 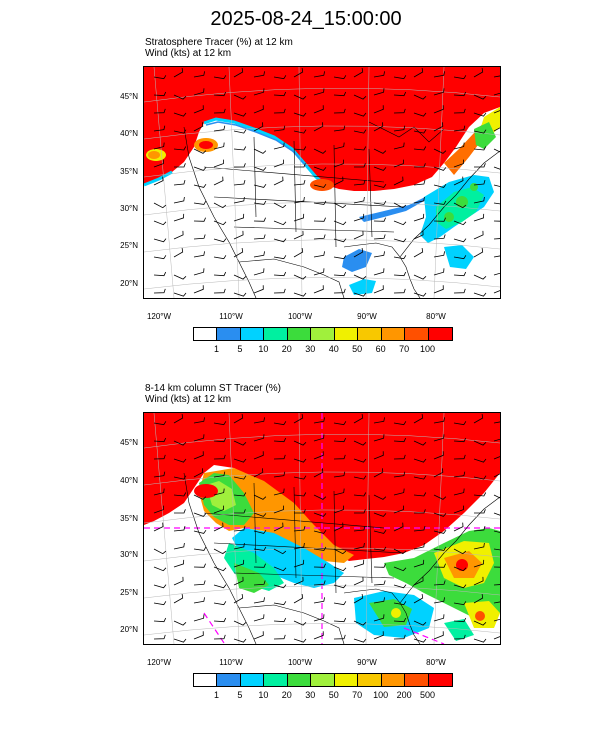 I want to click on panel1-subtitle-tracer: Stratosphere Tracer (%) at 12 km, so click(x=219, y=42).